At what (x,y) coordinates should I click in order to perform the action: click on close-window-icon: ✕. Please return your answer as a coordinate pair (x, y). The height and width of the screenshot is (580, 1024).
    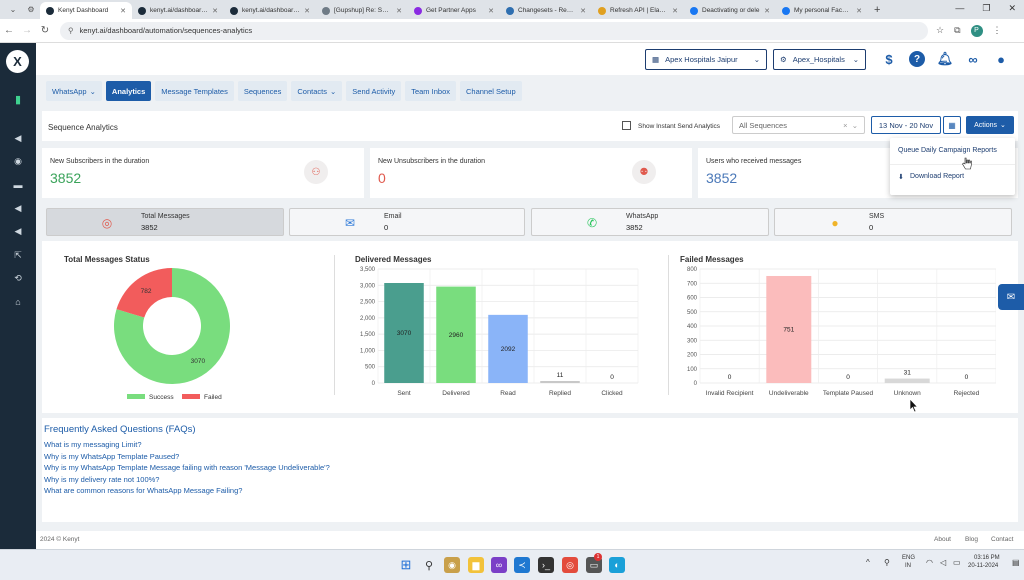
    Looking at the image, I should click on (1012, 8).